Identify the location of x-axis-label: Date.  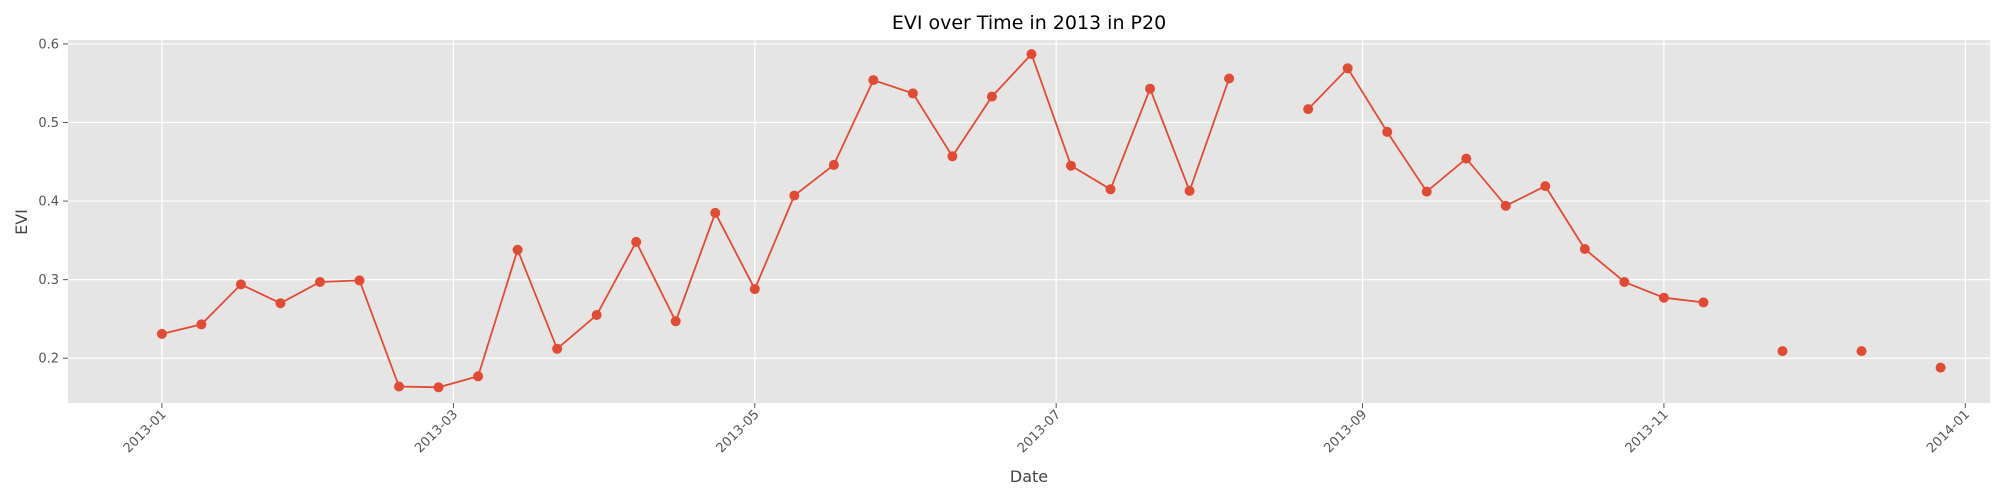
(1029, 476).